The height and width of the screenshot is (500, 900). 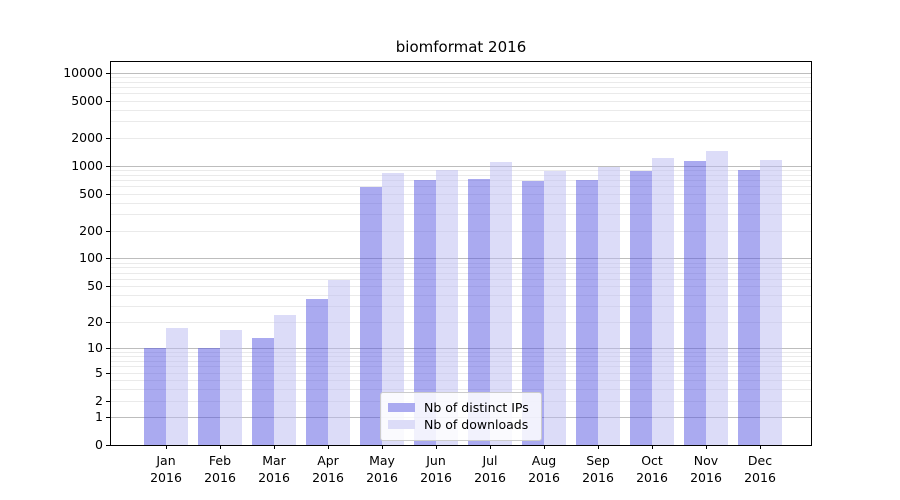 What do you see at coordinates (87, 100) in the screenshot?
I see `y-tick-label: 5000` at bounding box center [87, 100].